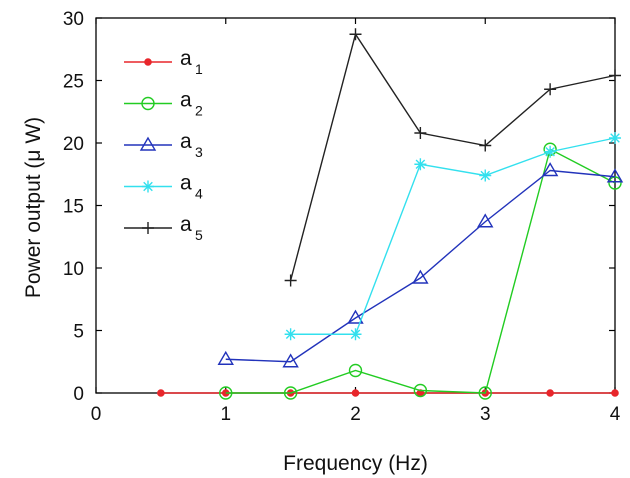 This screenshot has height=478, width=630. Describe the element at coordinates (78, 394) in the screenshot. I see `y-tick-label: 0` at that location.